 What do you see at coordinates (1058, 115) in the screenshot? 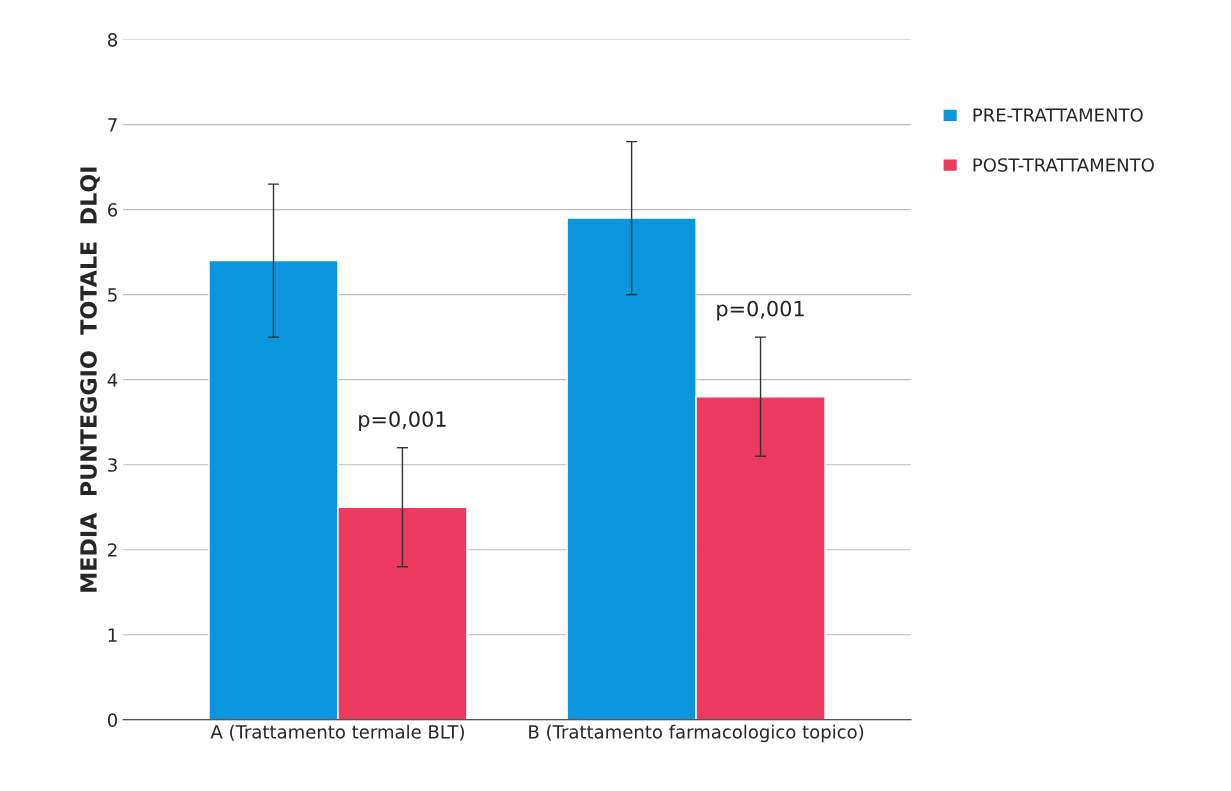
I see `legend-label: PRE-TRATTAMENTO` at bounding box center [1058, 115].